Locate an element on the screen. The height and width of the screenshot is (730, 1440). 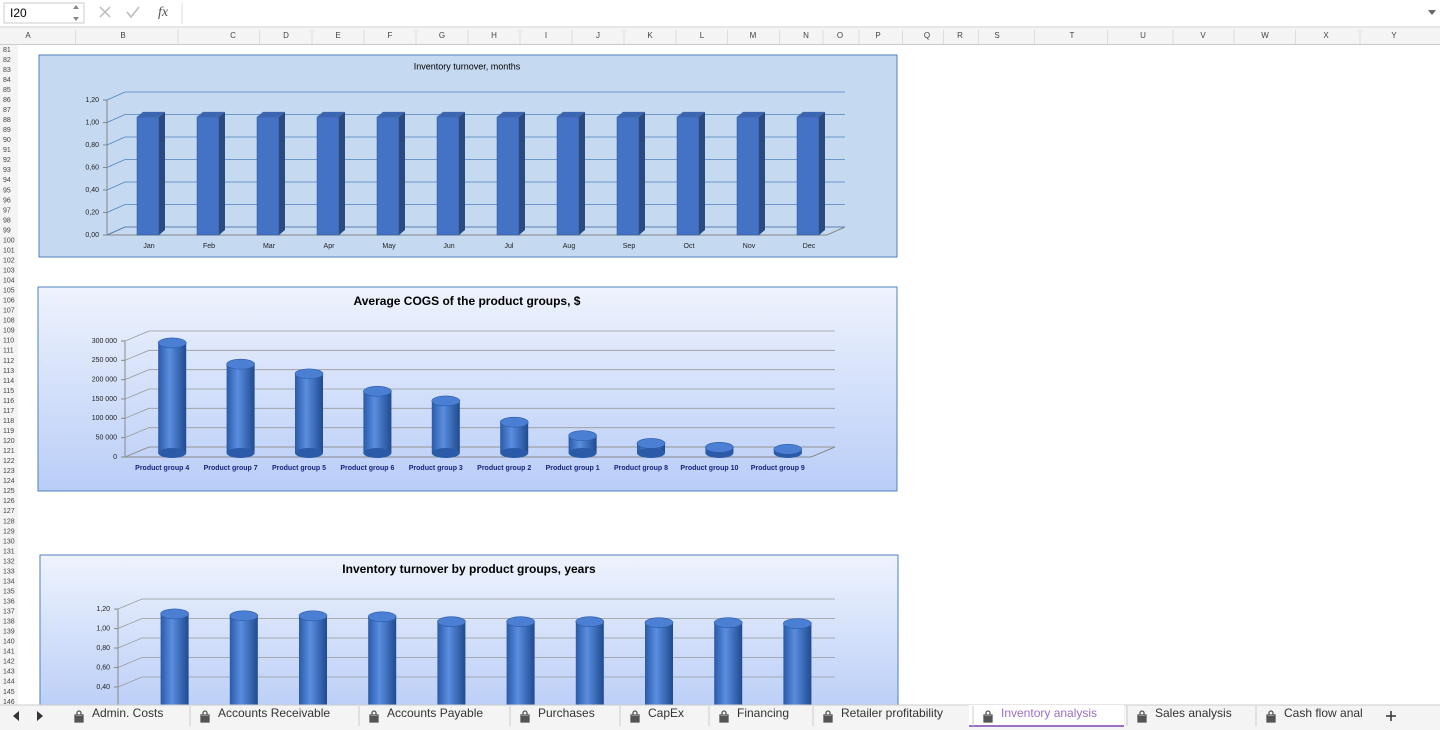
sheet-tab: Retailer profitability is located at coordinates (892, 713).